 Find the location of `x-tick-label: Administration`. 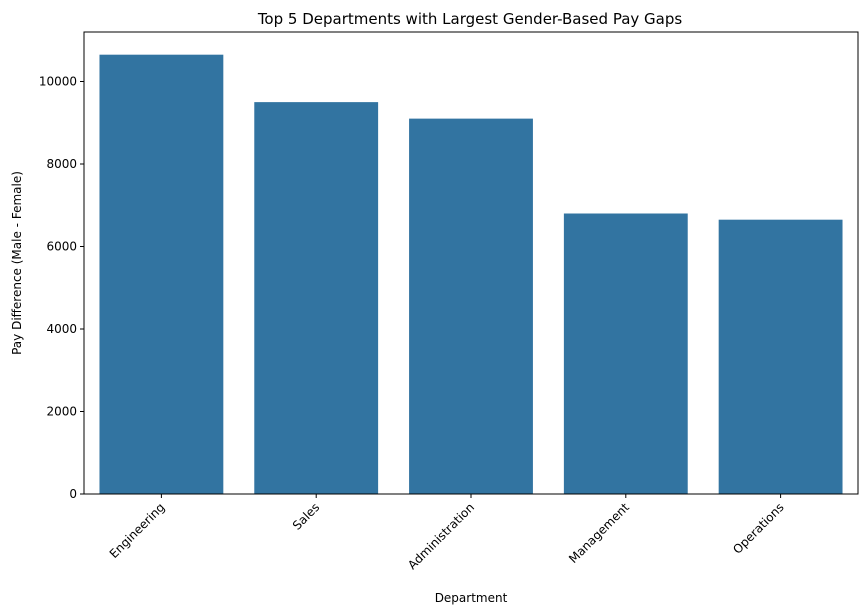

x-tick-label: Administration is located at coordinates (441, 536).